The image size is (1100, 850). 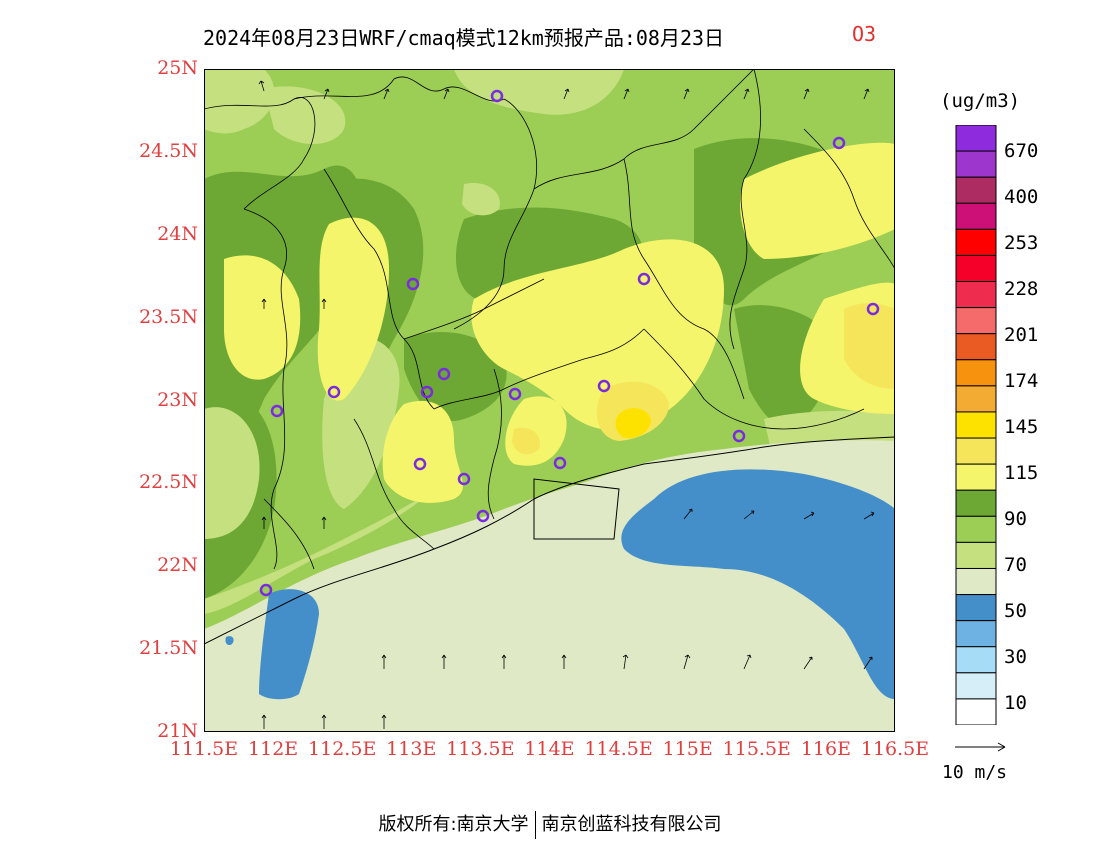 What do you see at coordinates (631, 824) in the screenshot?
I see `copyright-right: 南京创蓝科技有限公司` at bounding box center [631, 824].